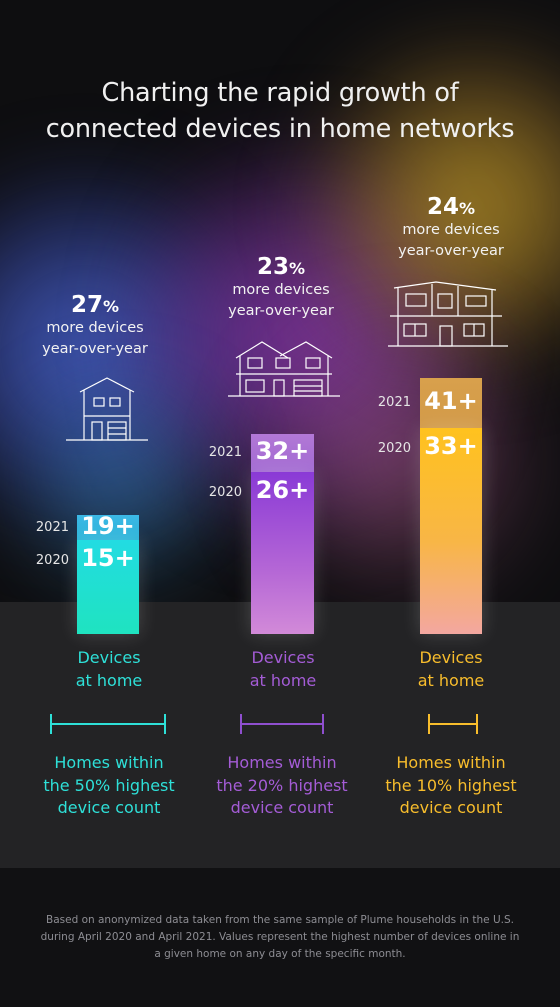 The height and width of the screenshot is (1007, 560). I want to click on growth-stat-2: 23% more devices year-over-year, so click(281, 288).